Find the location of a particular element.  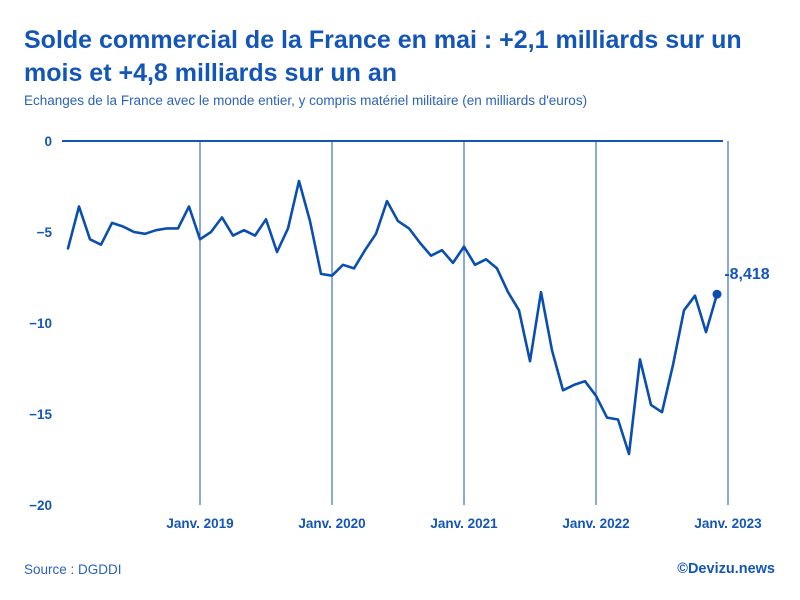

brand-credit: ©Devizu.news is located at coordinates (726, 569).